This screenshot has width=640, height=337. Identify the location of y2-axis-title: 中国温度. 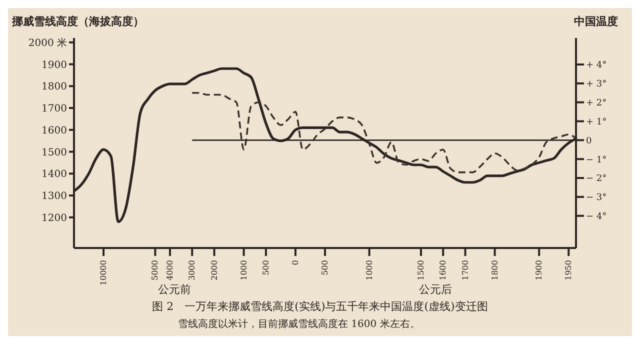
(596, 21).